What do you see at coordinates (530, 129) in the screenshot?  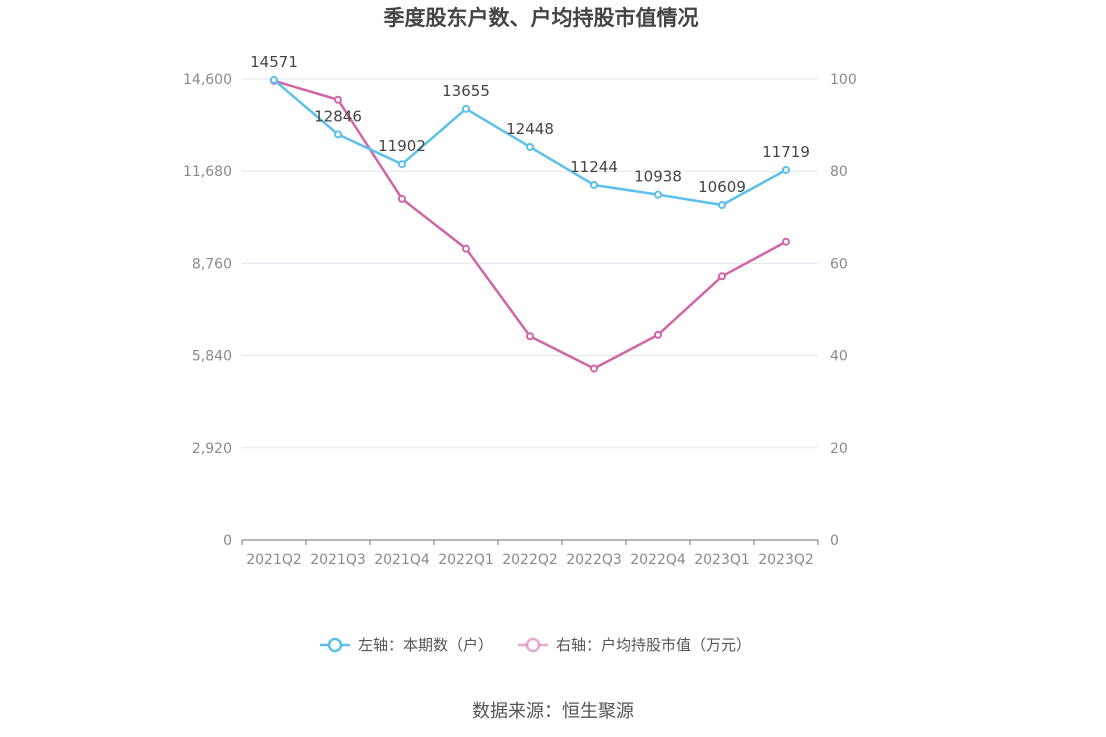 I see `data-label: 12448` at bounding box center [530, 129].